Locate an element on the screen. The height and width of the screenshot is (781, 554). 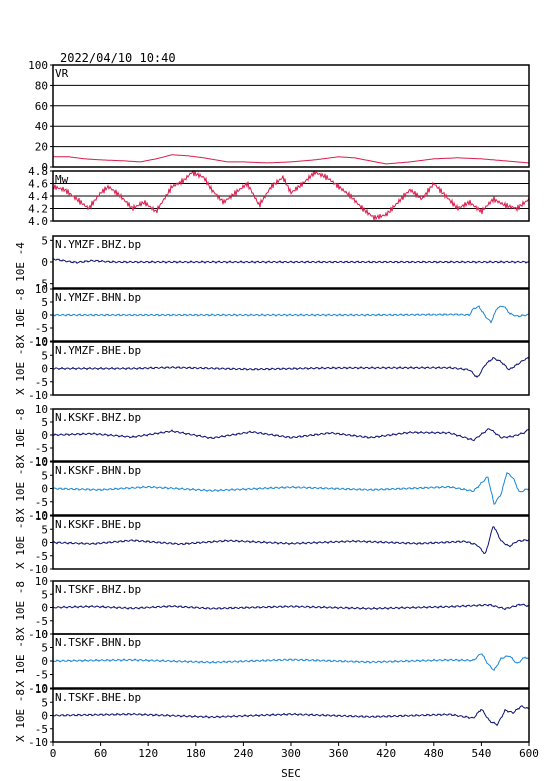
x-tick-label: 540 is located at coordinates (481, 753).